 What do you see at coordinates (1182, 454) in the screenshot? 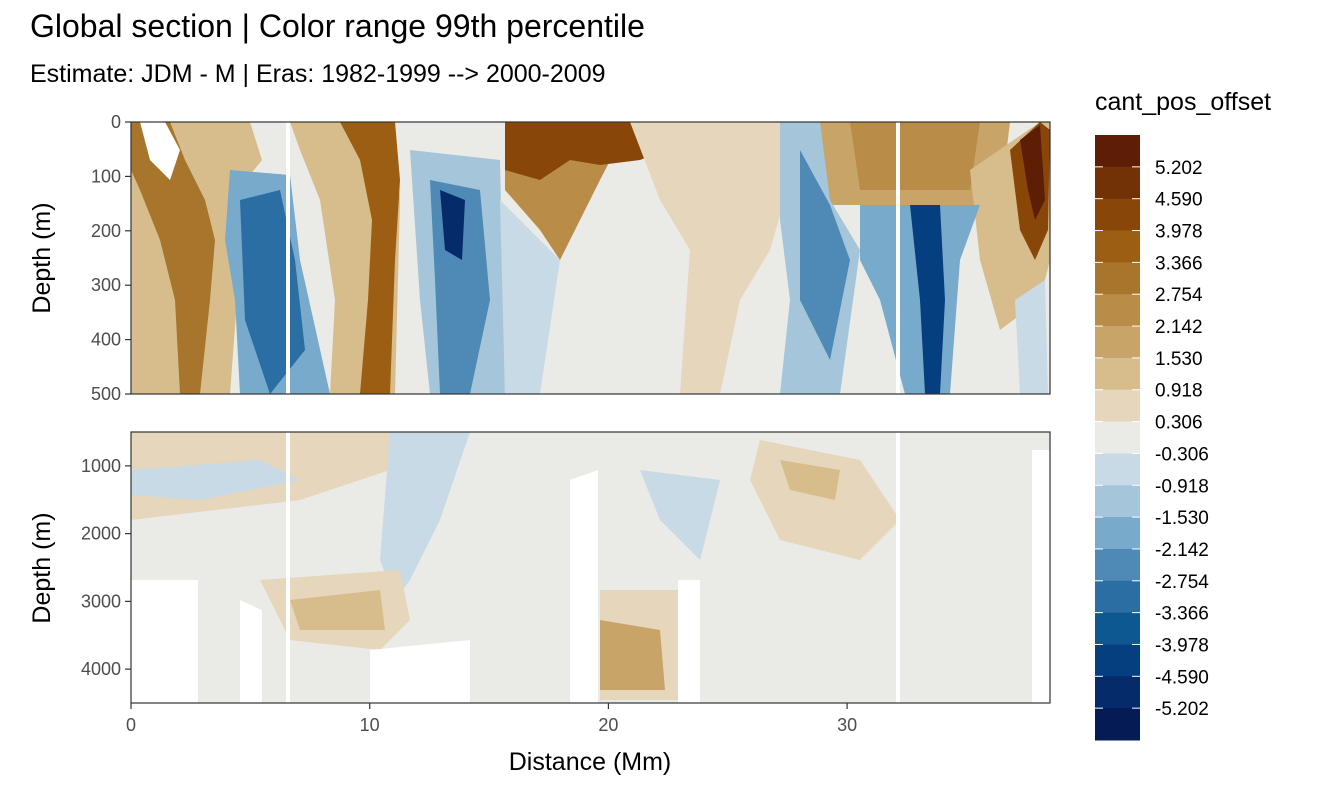
I see `legend-break-label: -0.306` at bounding box center [1182, 454].